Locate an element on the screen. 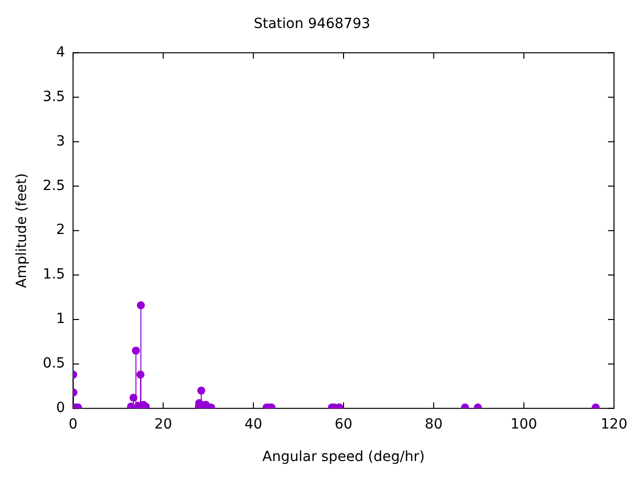 The width and height of the screenshot is (640, 480). x-tick-label: 0 is located at coordinates (73, 424).